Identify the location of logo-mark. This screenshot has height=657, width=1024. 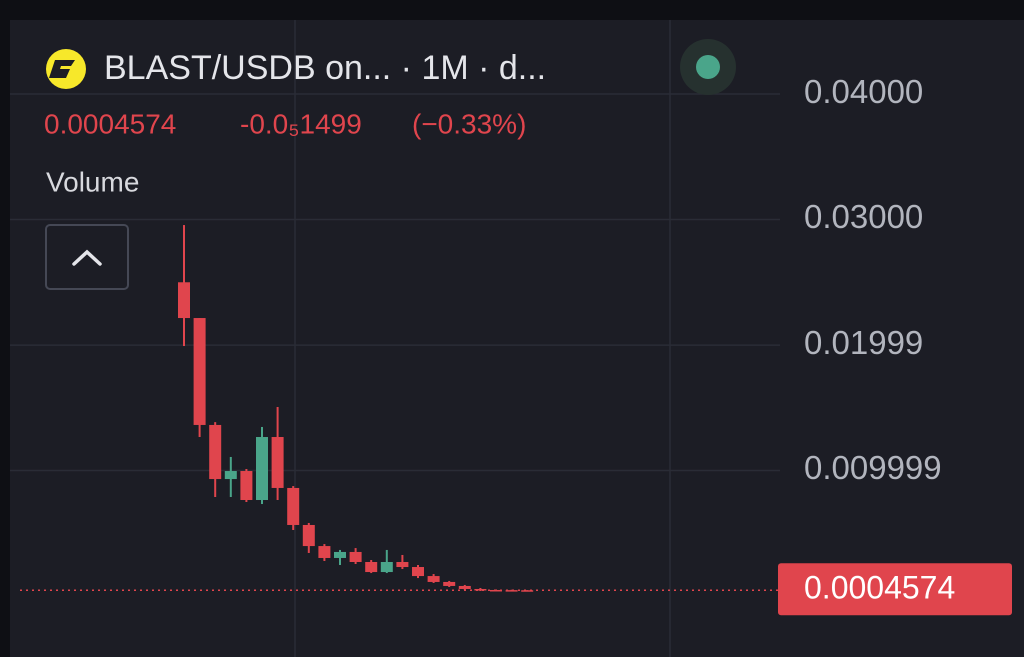
(62, 69).